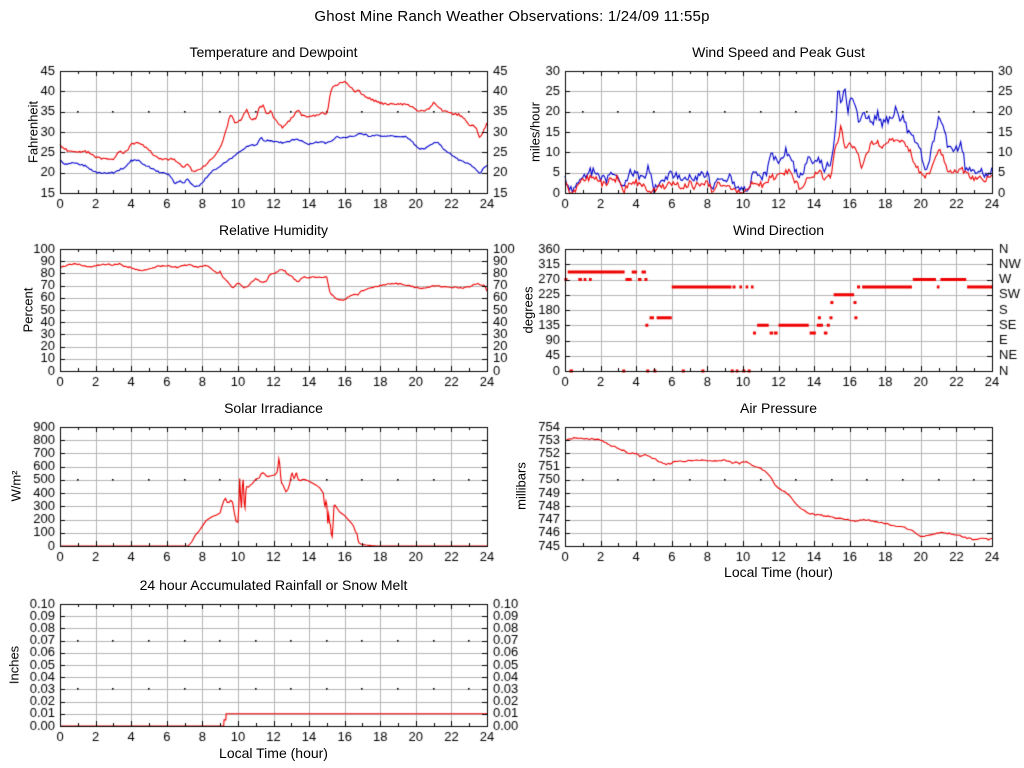  I want to click on y-axis-label: Inches, so click(14, 665).